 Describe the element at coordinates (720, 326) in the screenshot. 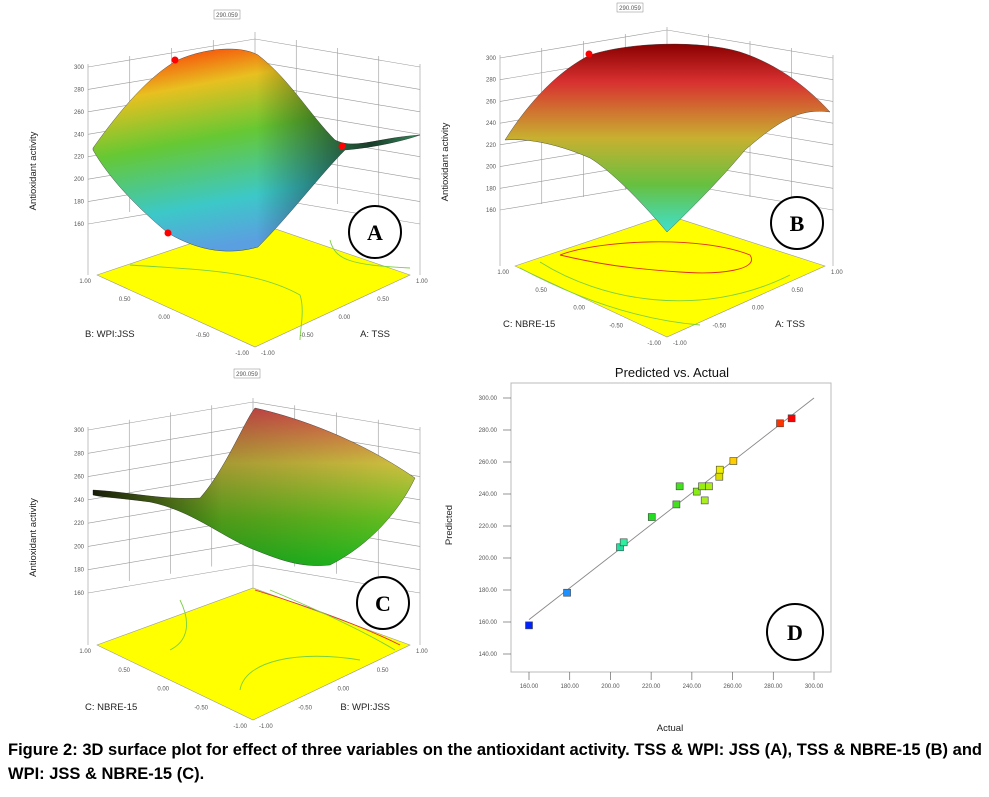

I see `y-tick-label: -0.50` at that location.